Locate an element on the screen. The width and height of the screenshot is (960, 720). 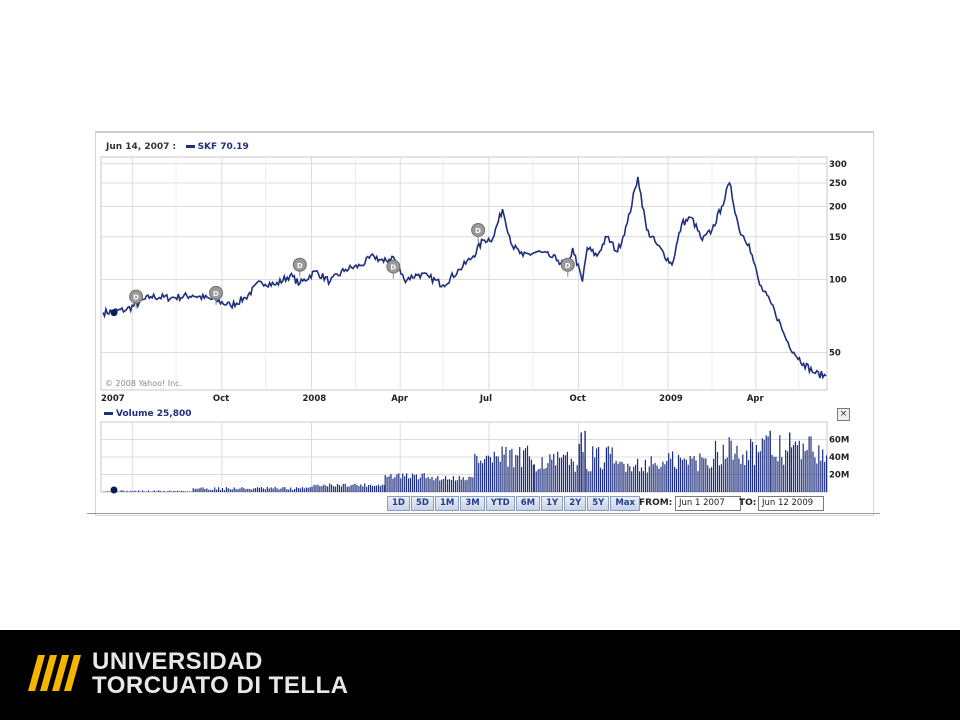
from-label: FROM: is located at coordinates (656, 503).